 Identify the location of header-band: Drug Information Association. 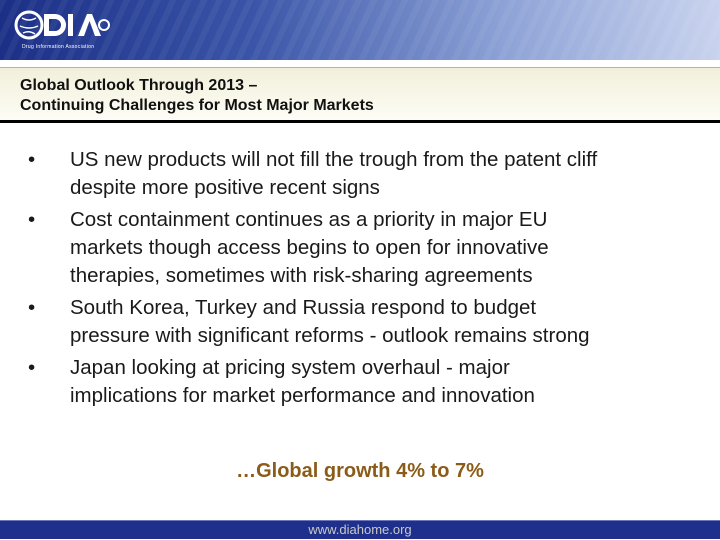
(360, 30).